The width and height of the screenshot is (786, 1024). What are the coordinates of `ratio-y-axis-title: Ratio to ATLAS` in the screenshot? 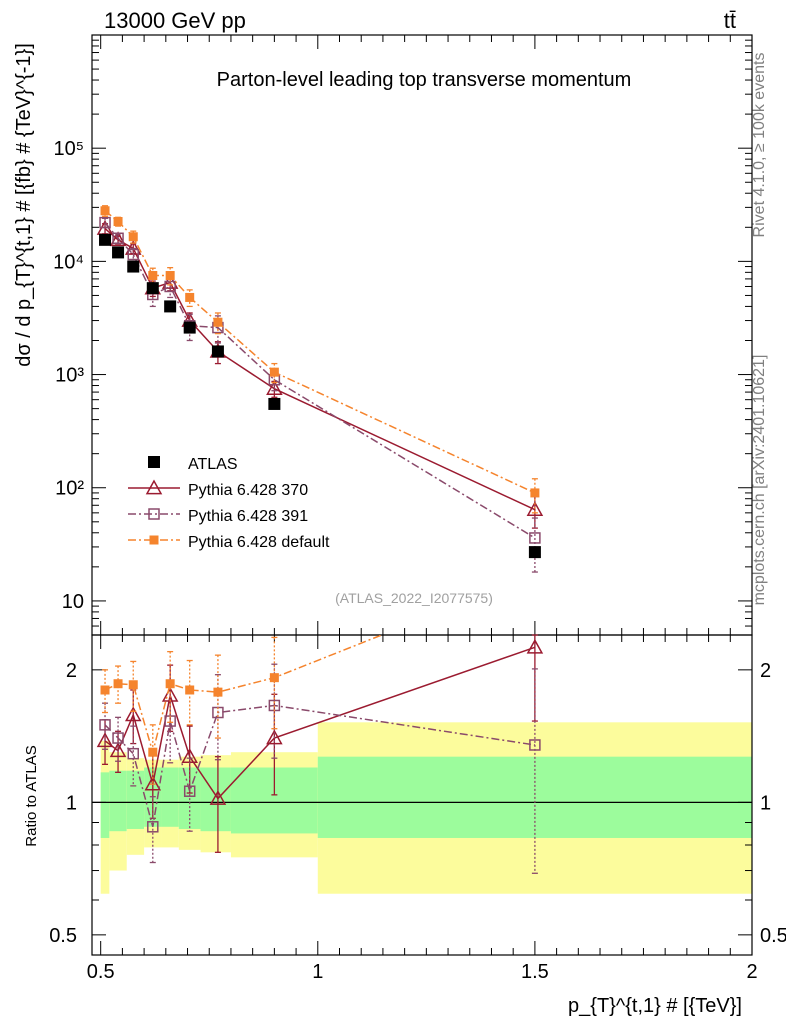 It's located at (31, 795).